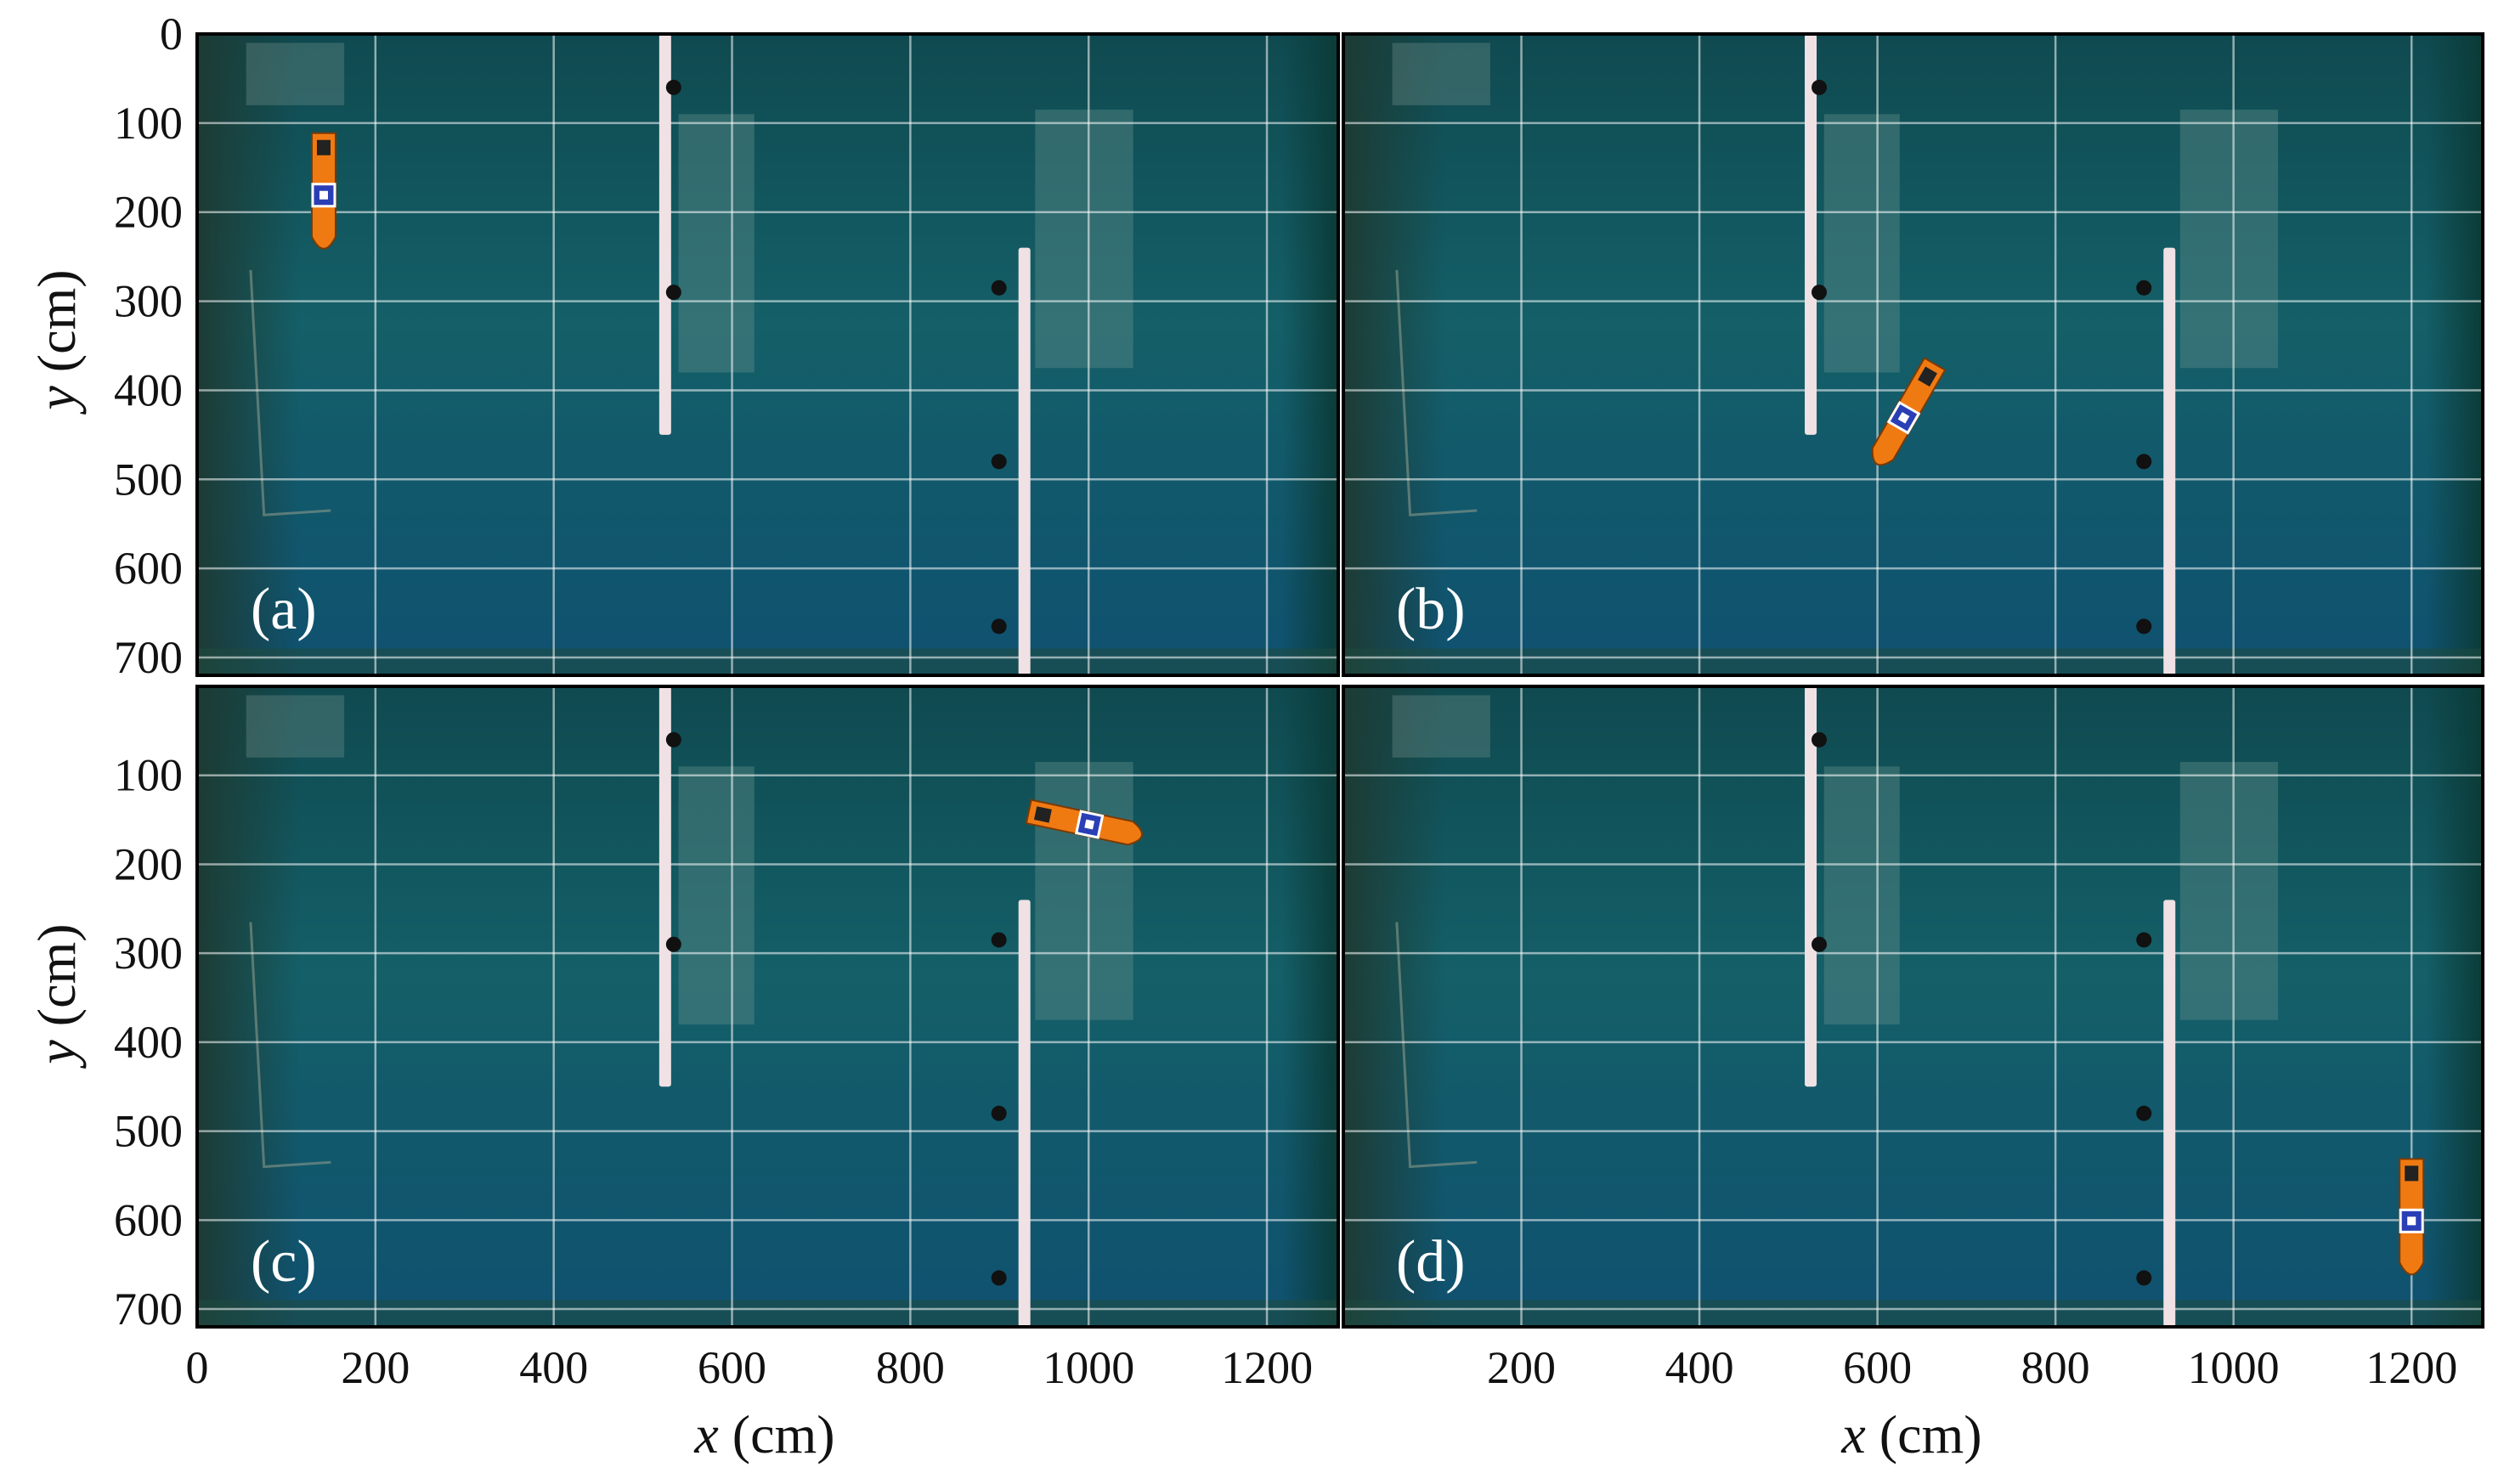 The width and height of the screenshot is (2504, 1484). I want to click on panel-label-d: (d), so click(1431, 1262).